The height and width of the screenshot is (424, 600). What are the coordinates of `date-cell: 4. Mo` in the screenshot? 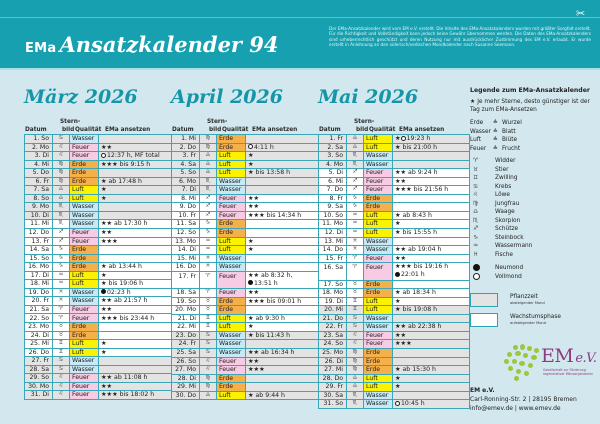 It's located at (332, 164).